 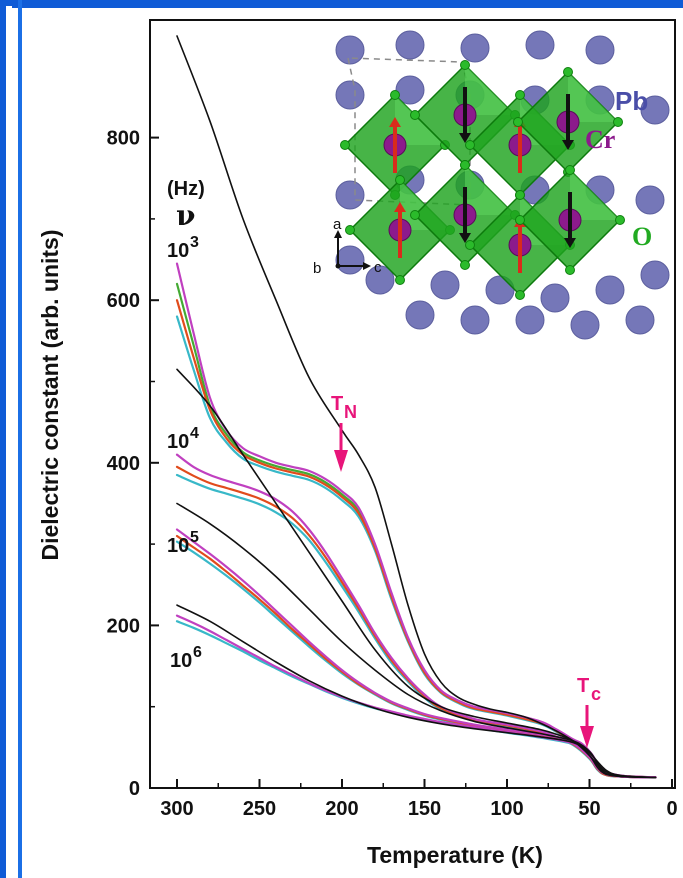 What do you see at coordinates (123, 301) in the screenshot?
I see `y-tick-label: 600` at bounding box center [123, 301].